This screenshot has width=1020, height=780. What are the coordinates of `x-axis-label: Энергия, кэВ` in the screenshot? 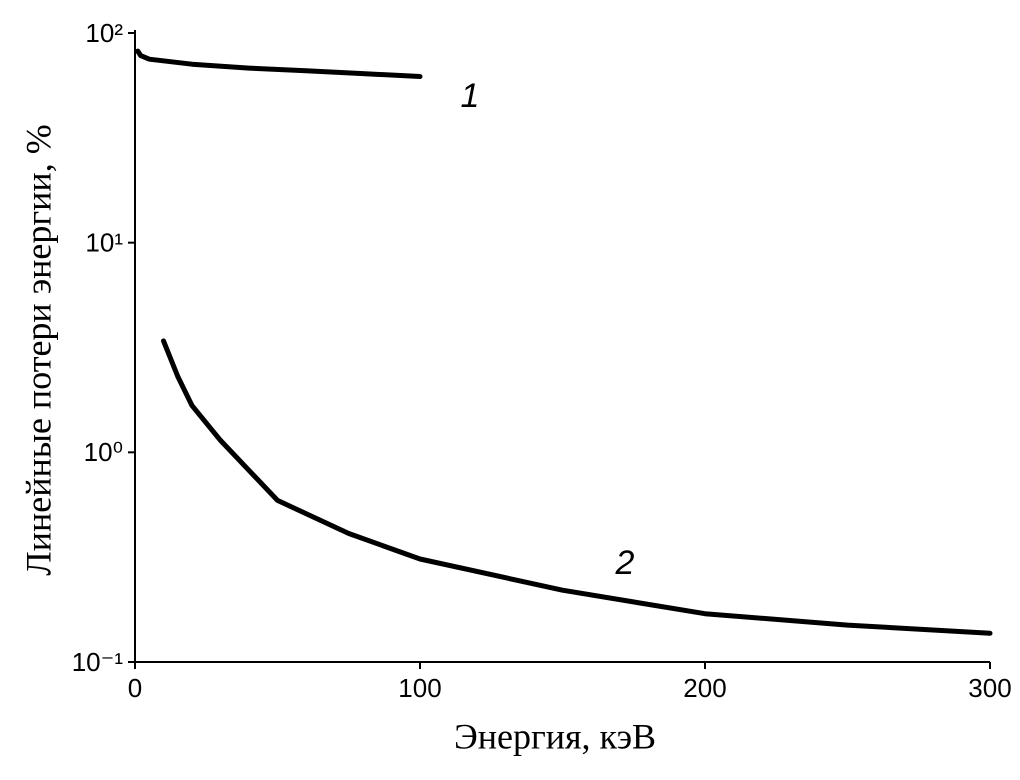 It's located at (555, 736).